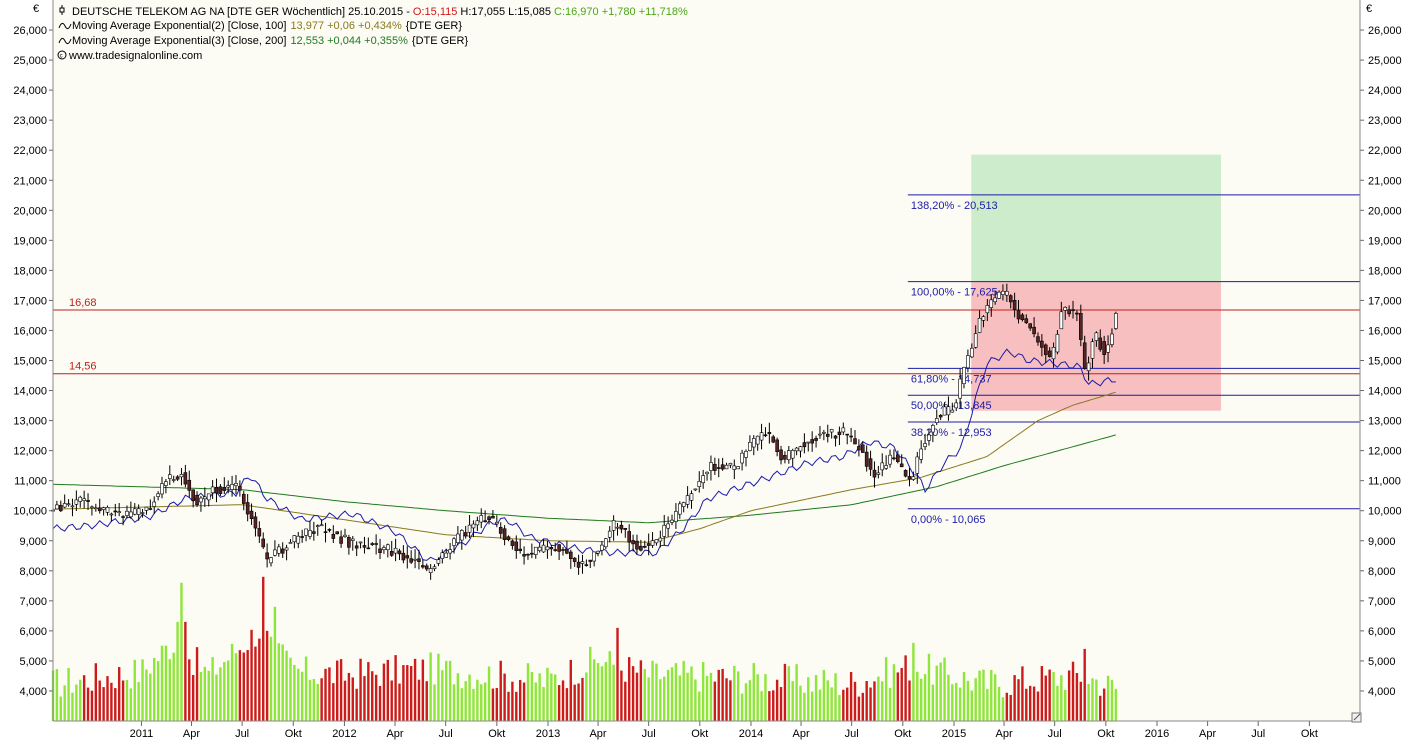  Describe the element at coordinates (1385, 241) in the screenshot. I see `y-tick-label-right: 19,000` at that location.